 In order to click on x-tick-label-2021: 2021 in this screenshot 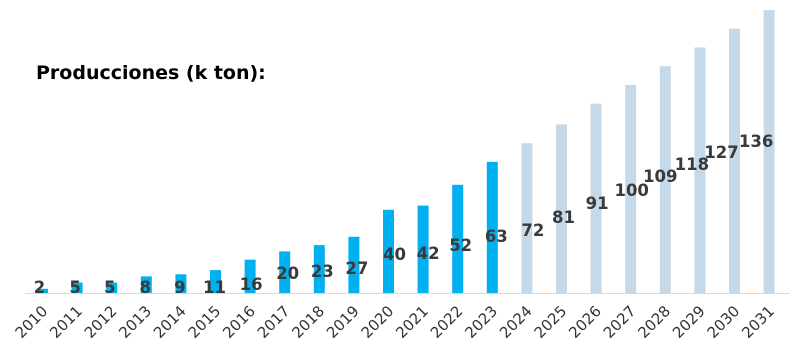, I will do `click(412, 322)`.